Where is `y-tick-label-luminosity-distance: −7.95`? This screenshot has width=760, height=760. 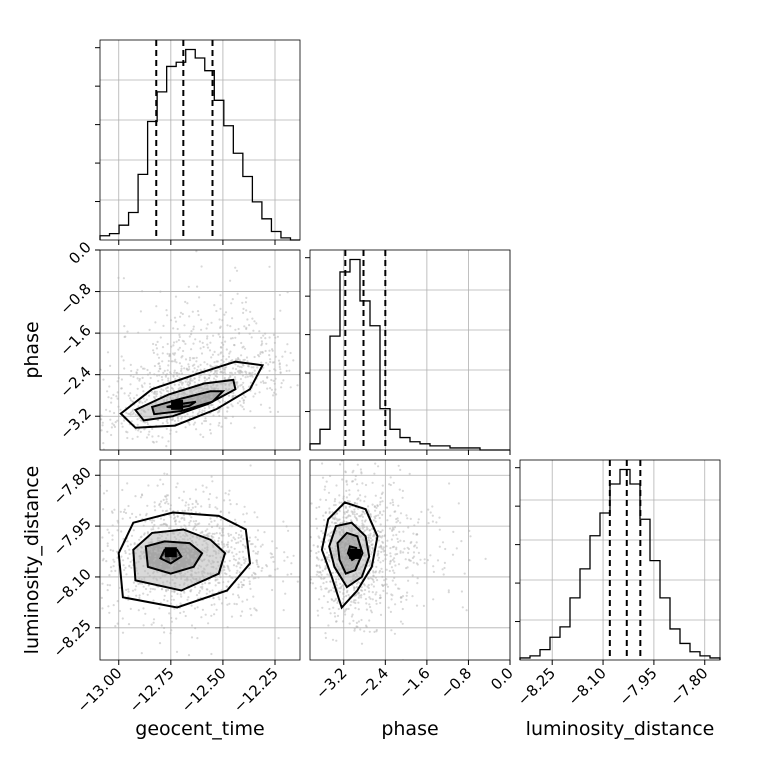 y-tick-label-luminosity-distance: −7.95 is located at coordinates (72, 536).